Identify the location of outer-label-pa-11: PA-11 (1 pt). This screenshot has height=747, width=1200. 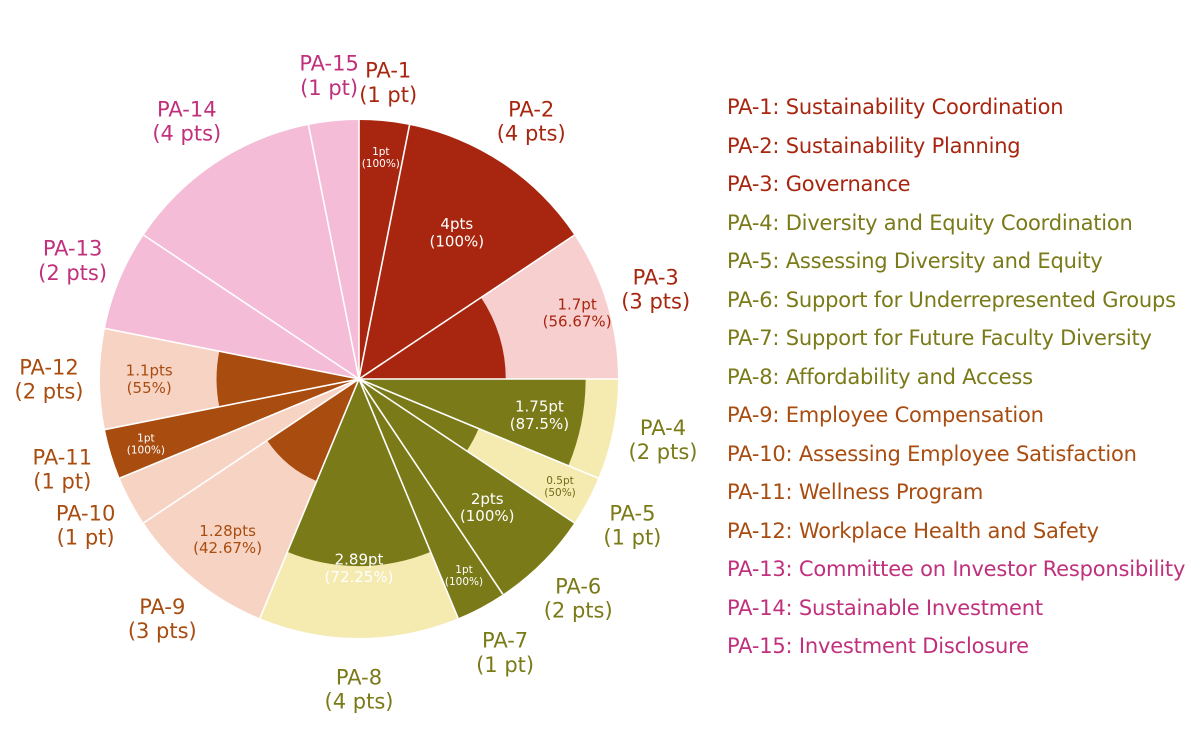
(63, 469).